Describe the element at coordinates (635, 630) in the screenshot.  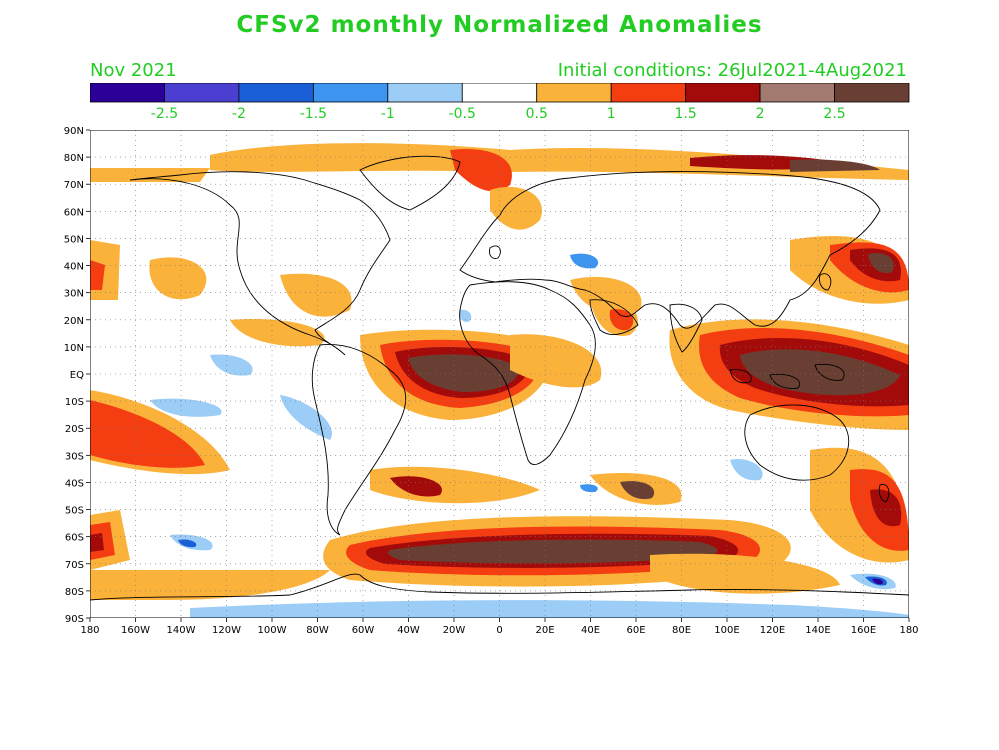
I see `lon-tick-label: 60E` at that location.